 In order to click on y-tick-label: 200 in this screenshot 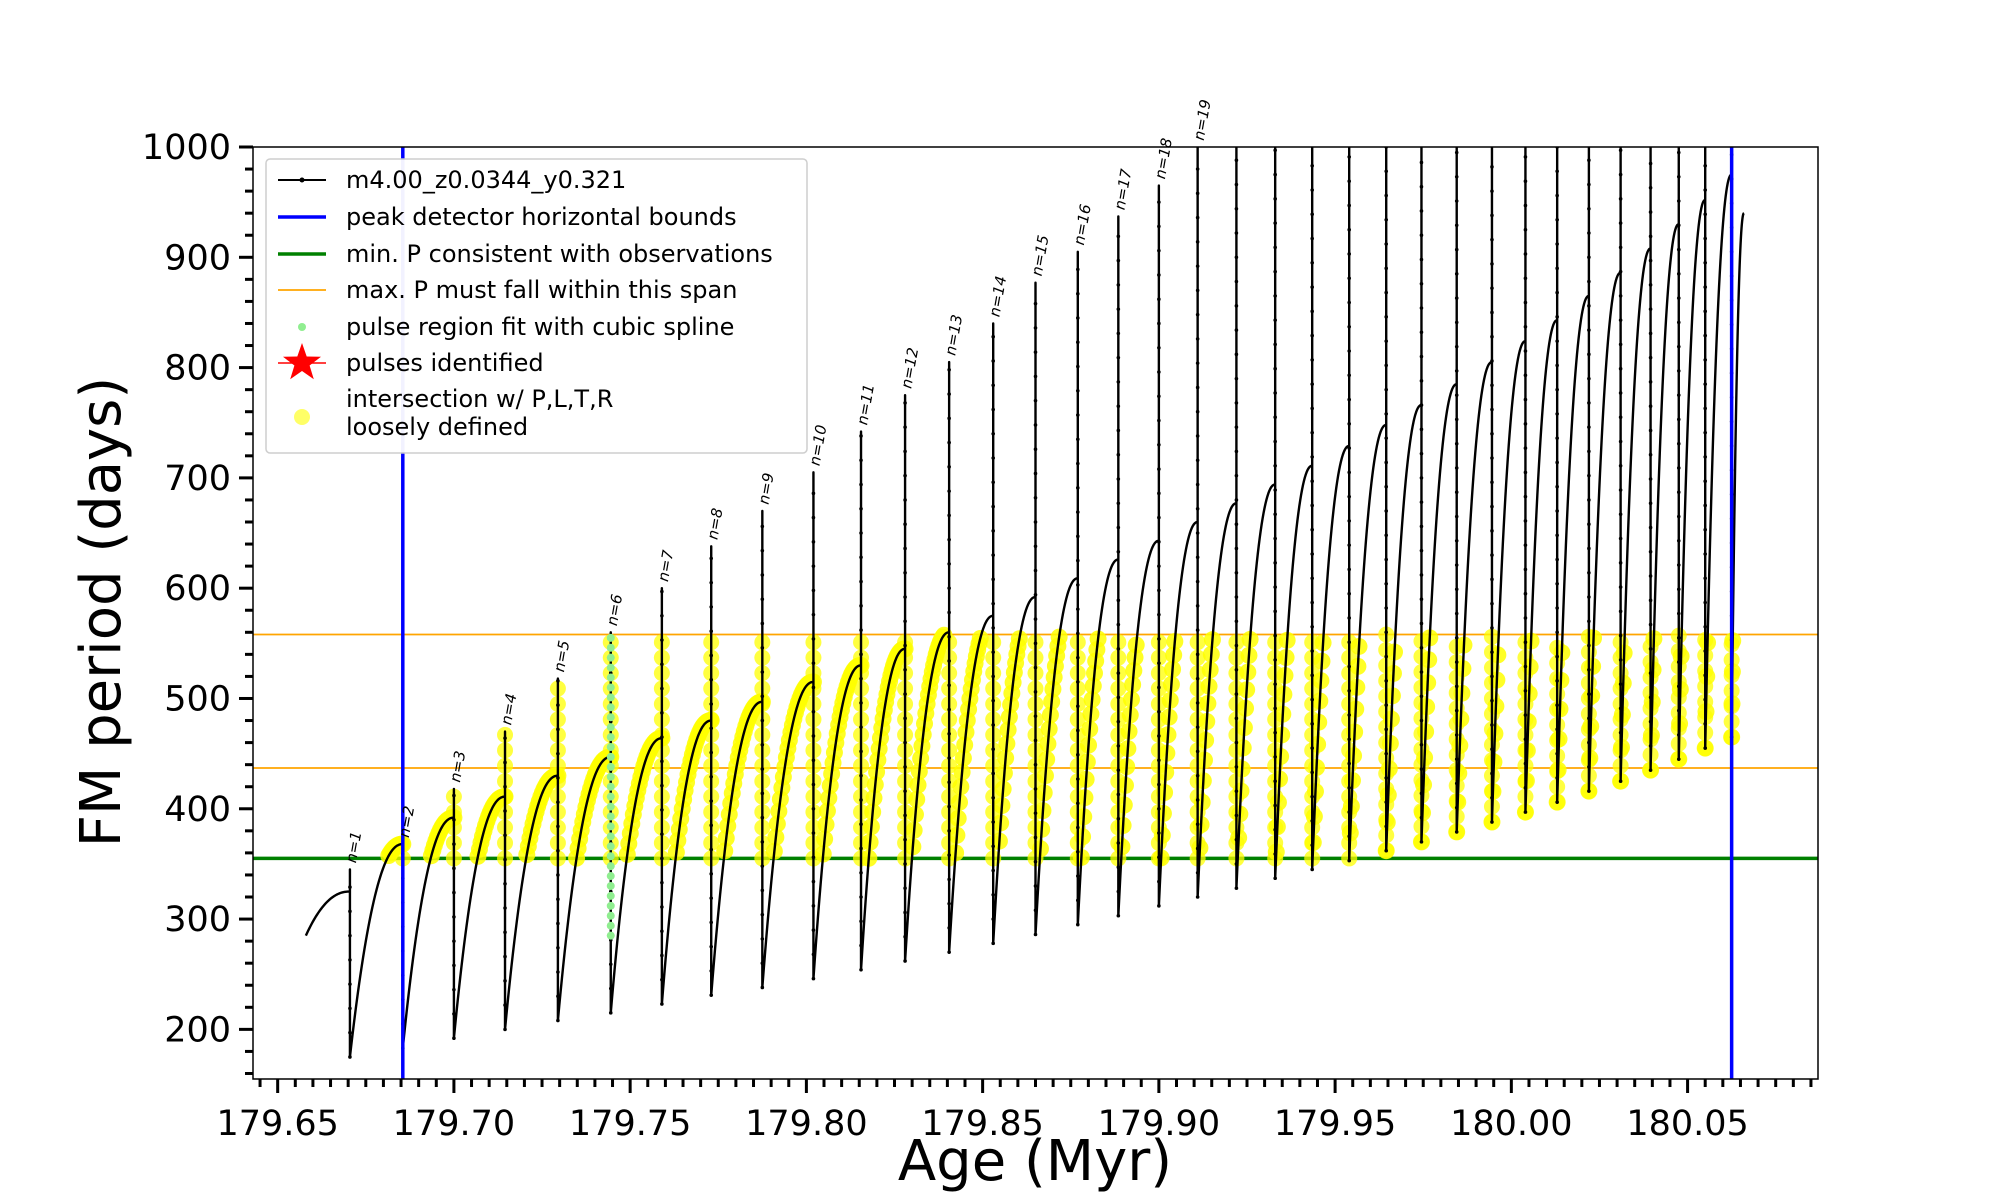, I will do `click(197, 1030)`.